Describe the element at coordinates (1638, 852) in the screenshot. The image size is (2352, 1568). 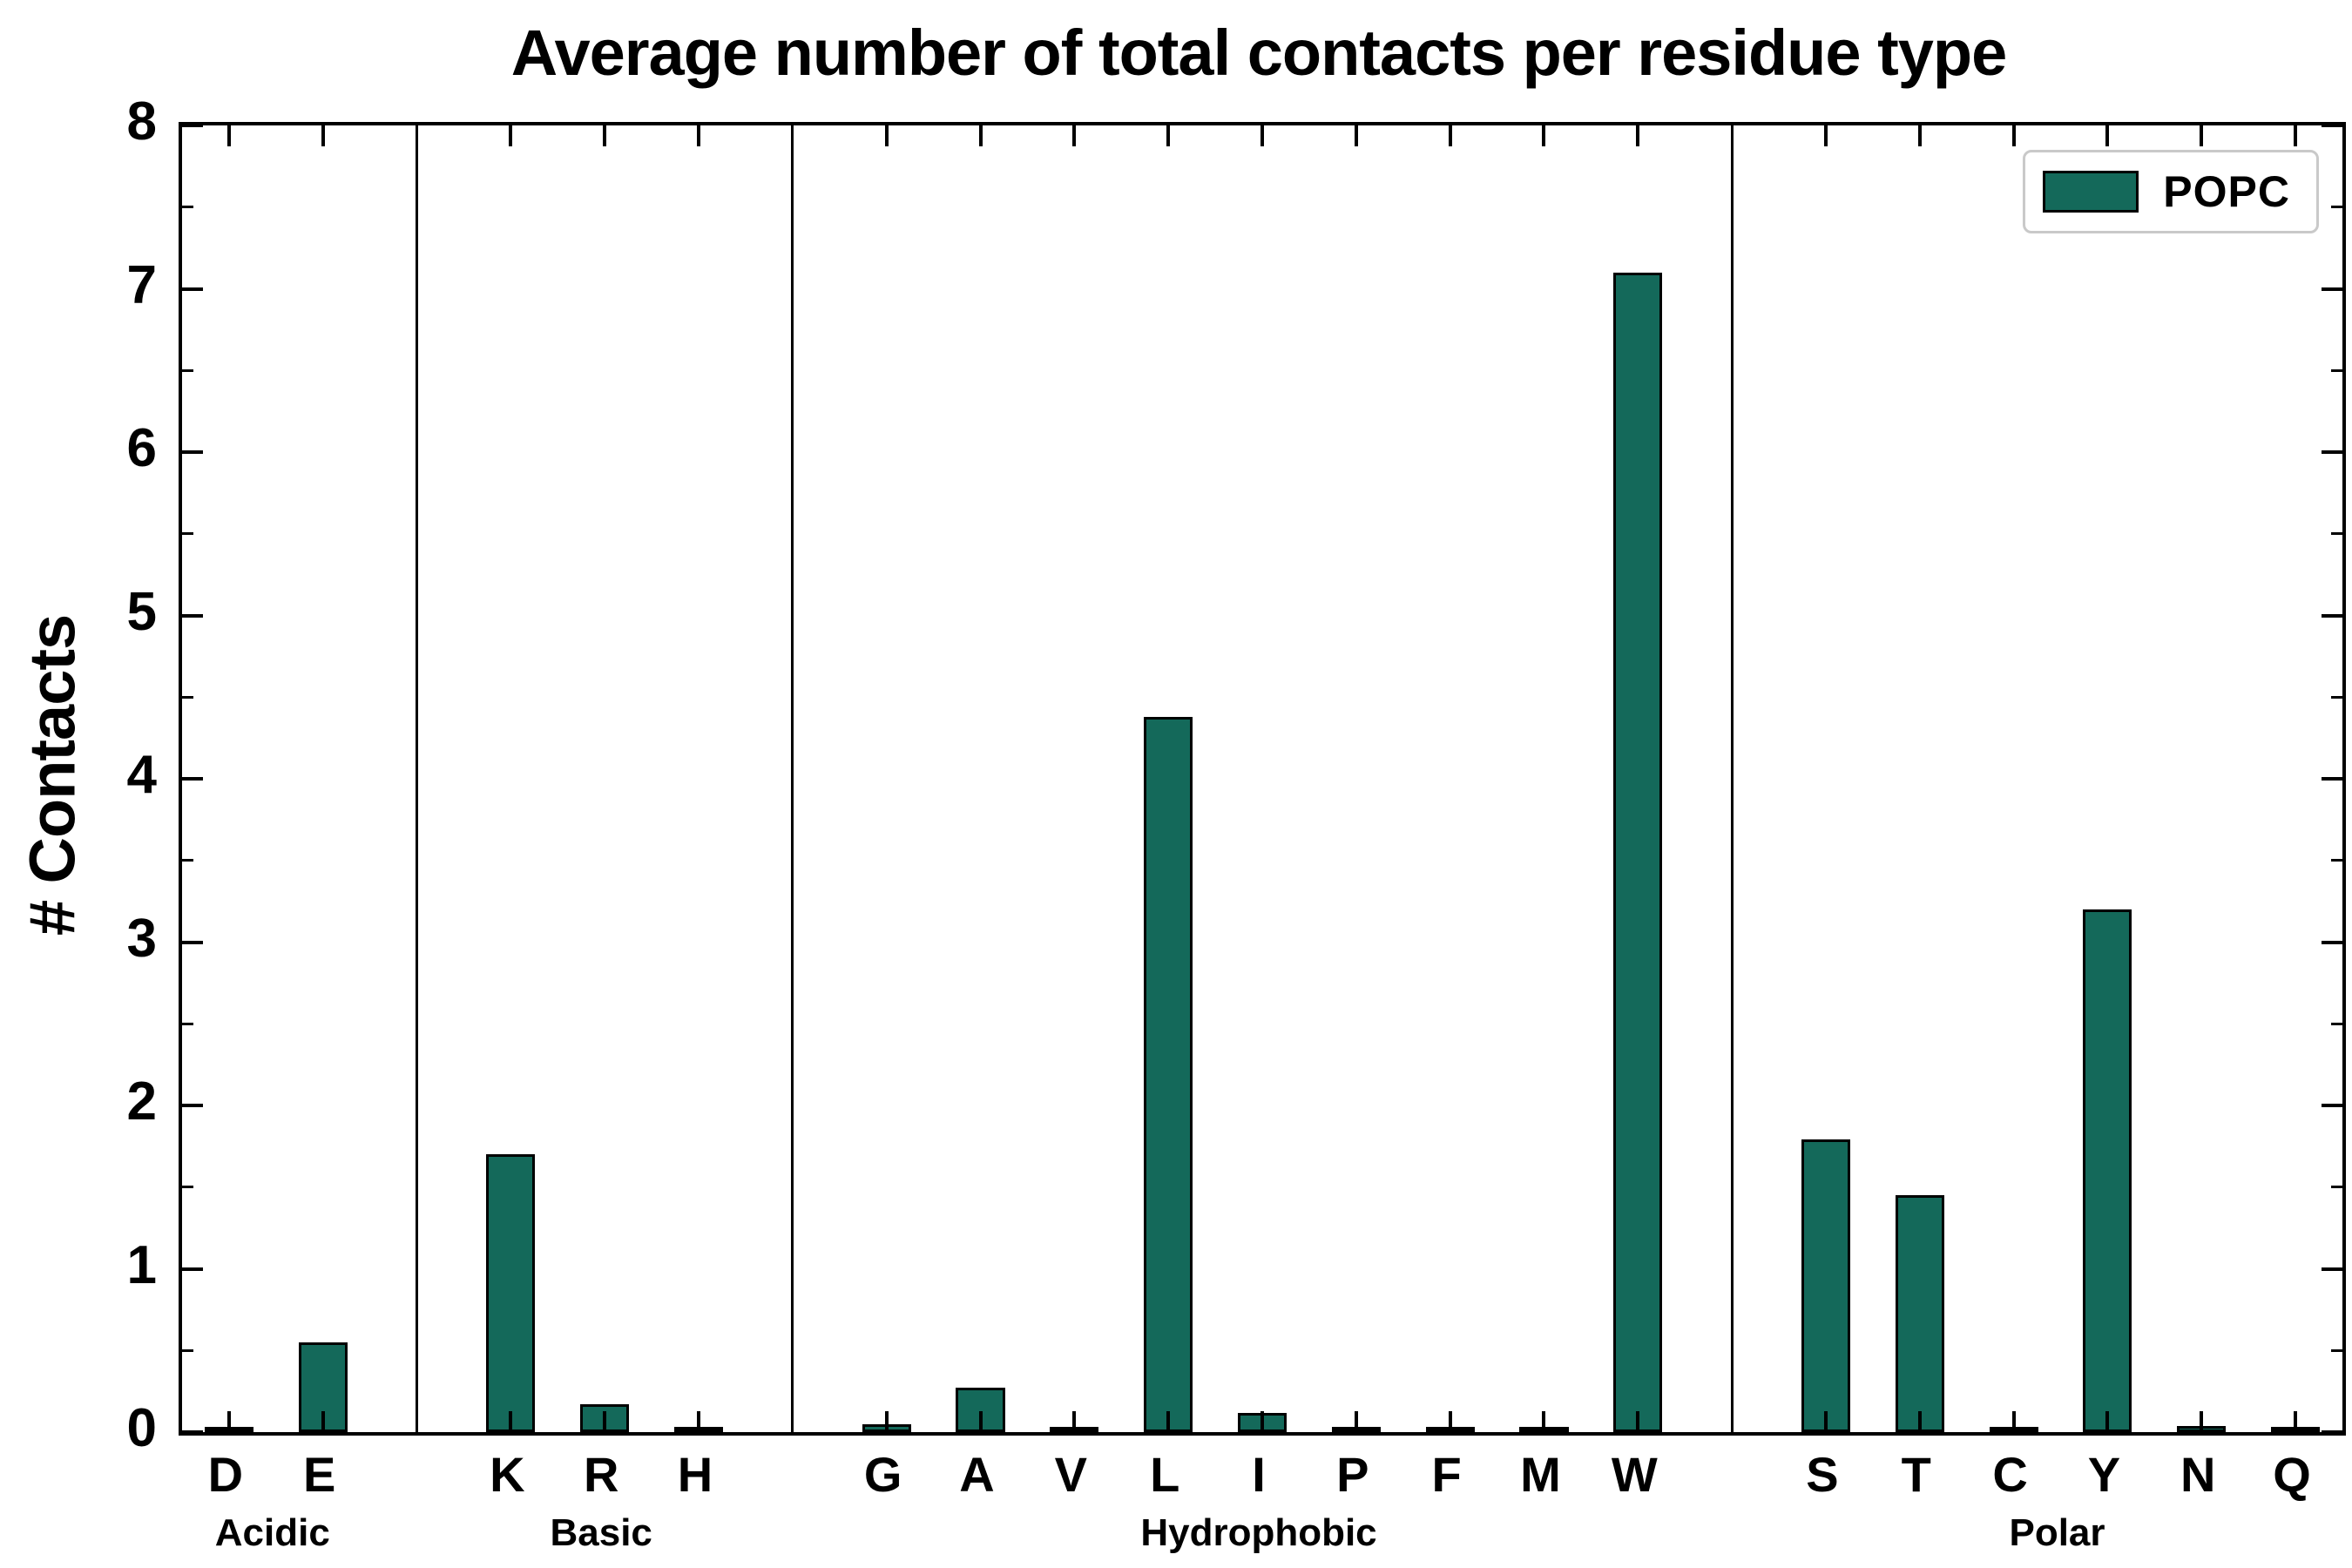
I see `bar-W` at that location.